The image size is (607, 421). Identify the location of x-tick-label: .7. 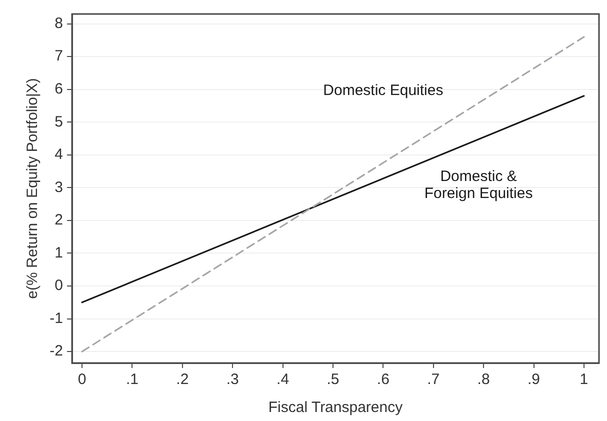
(433, 379).